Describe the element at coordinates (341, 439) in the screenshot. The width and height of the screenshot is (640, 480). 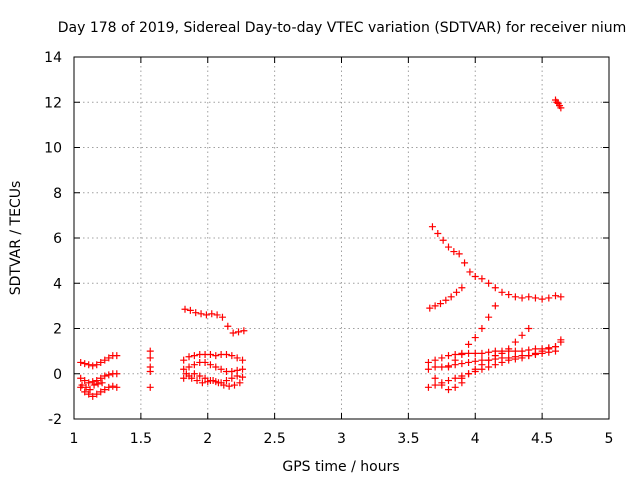
I see `x-tick-label: 3` at that location.